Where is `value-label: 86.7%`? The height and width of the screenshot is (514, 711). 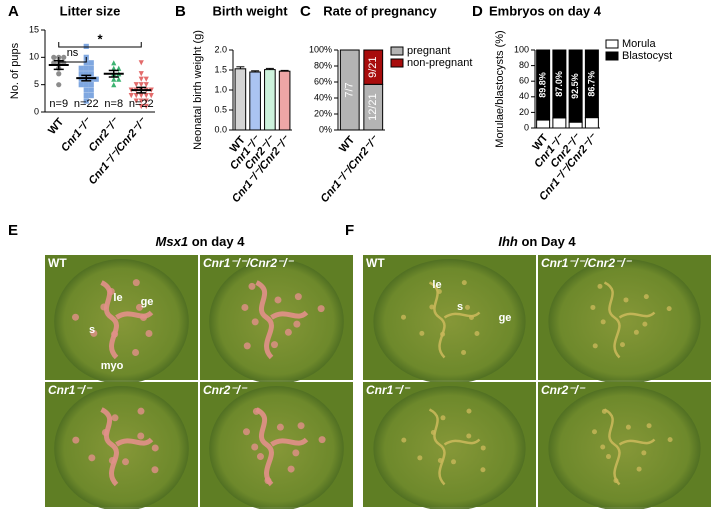
value-label: 86.7% is located at coordinates (591, 84).